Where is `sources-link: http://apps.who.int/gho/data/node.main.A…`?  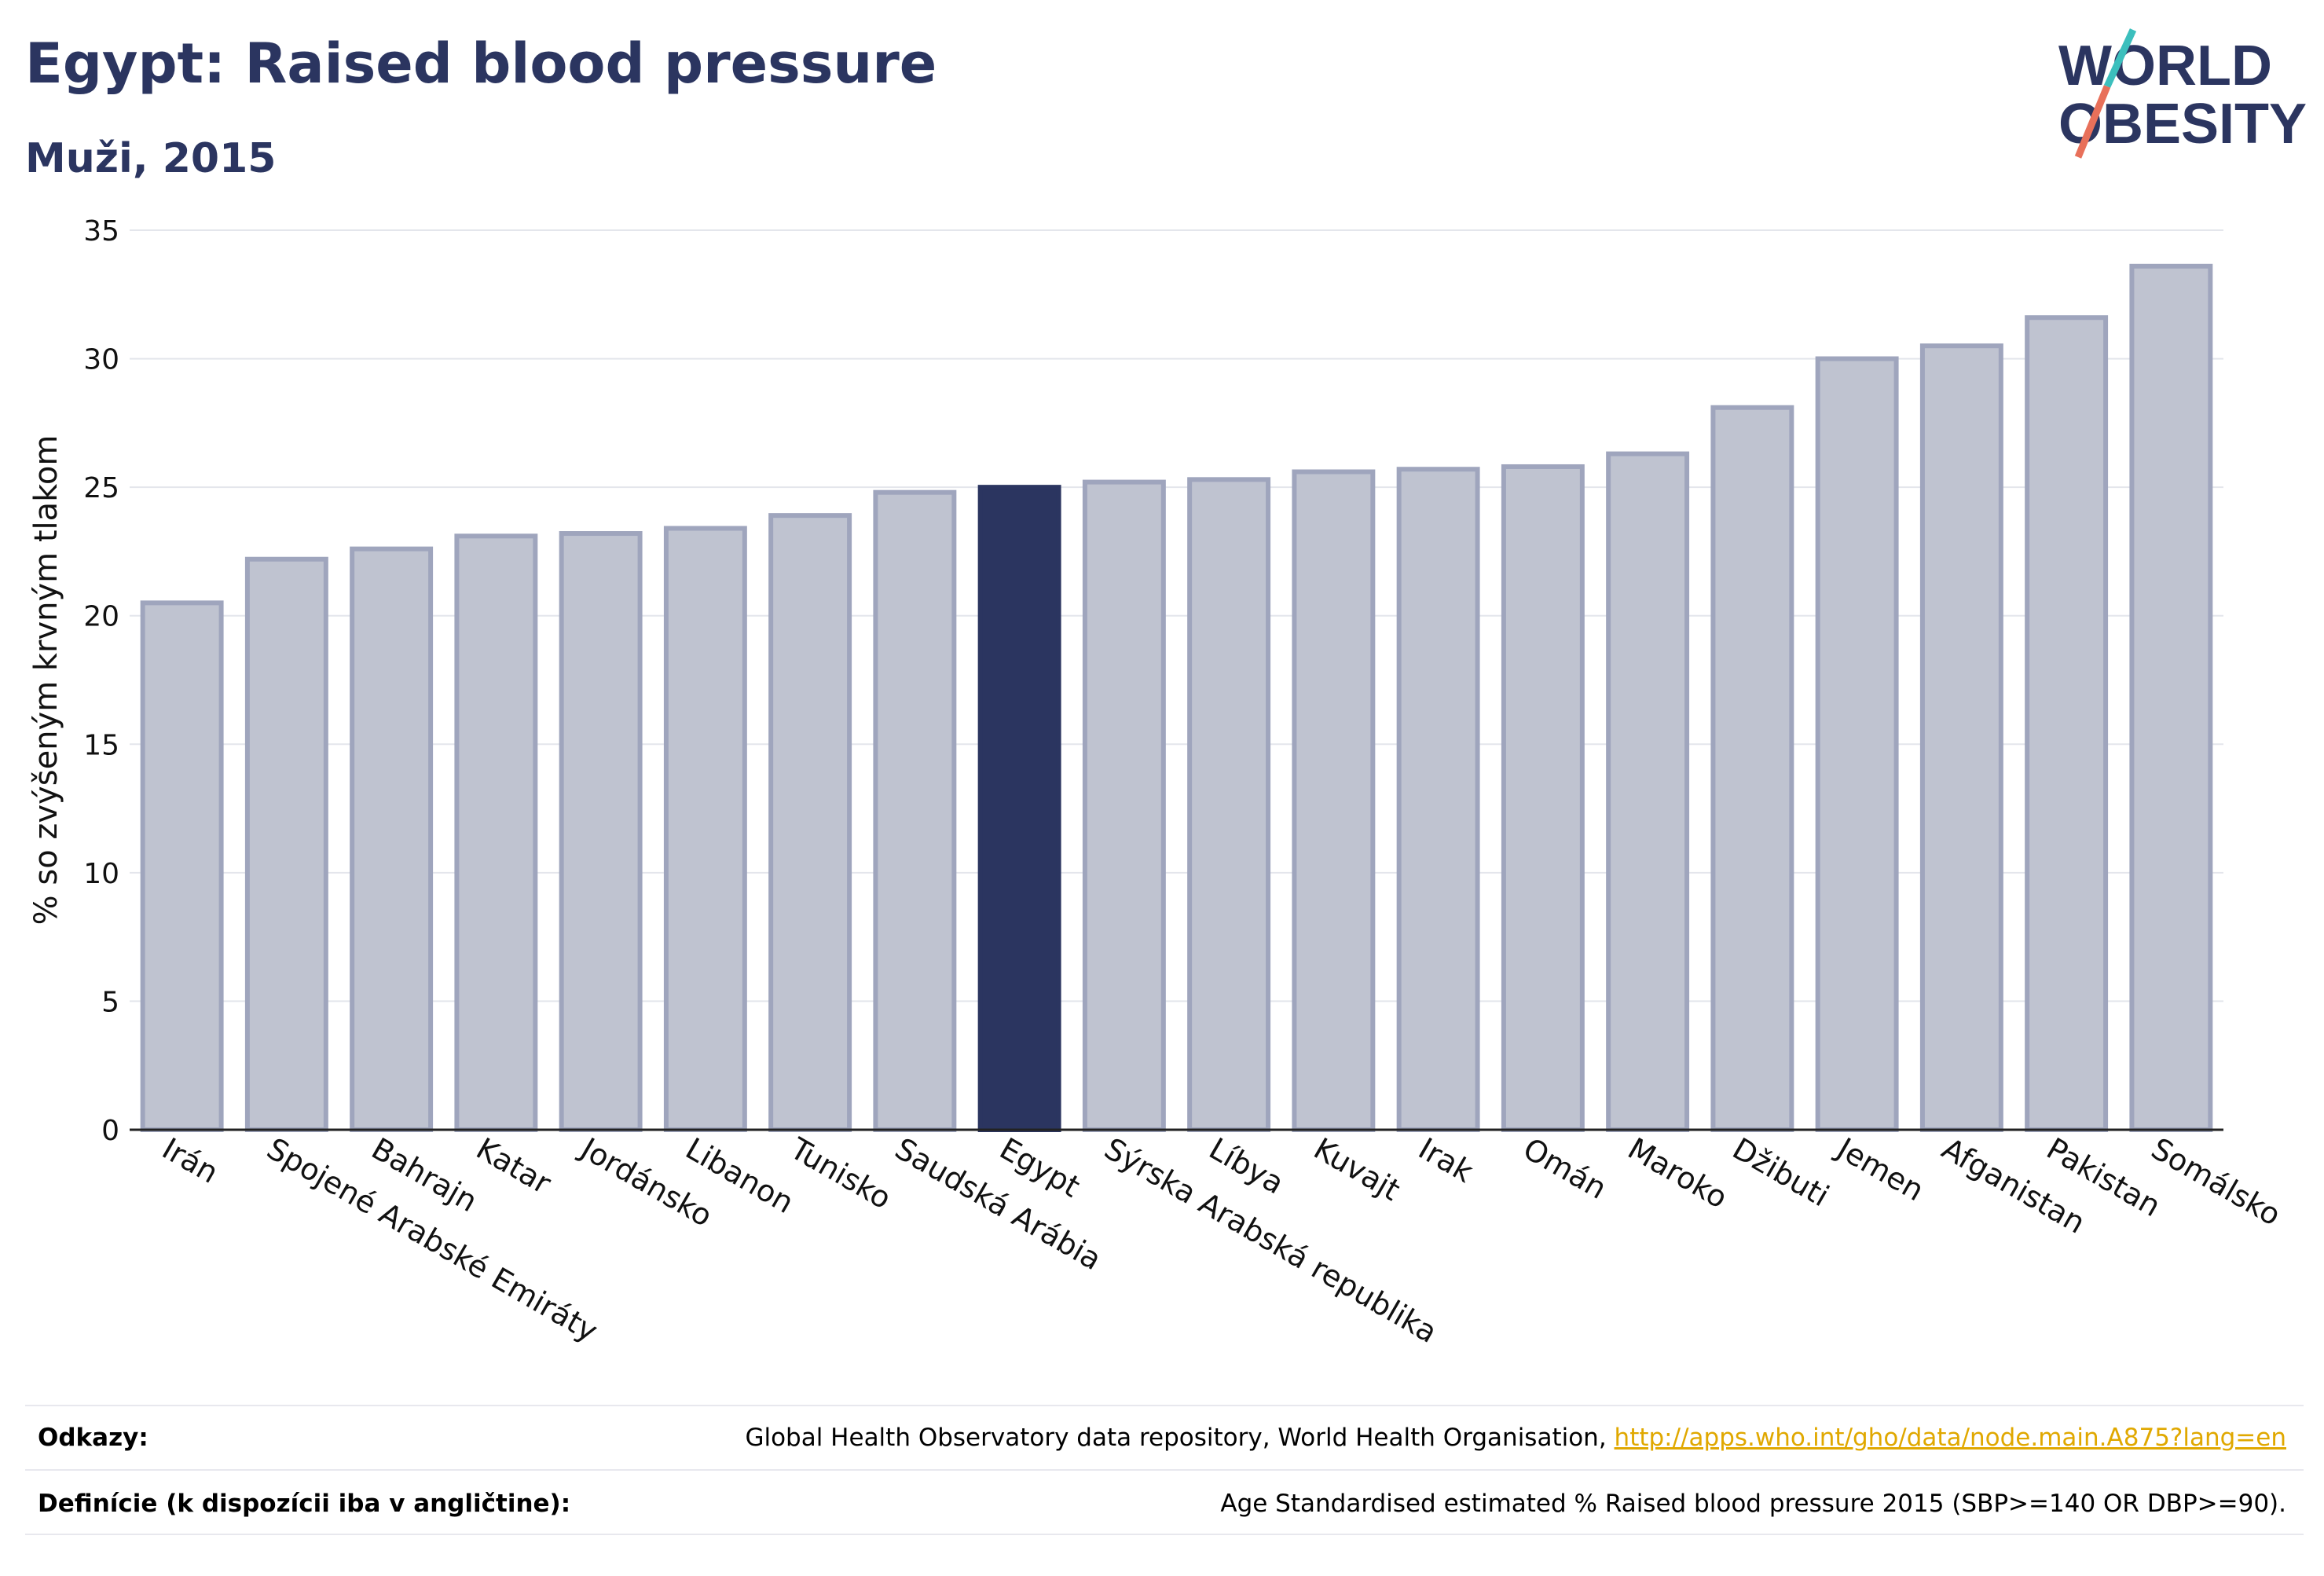 sources-link: http://apps.who.int/gho/data/node.main.A… is located at coordinates (1950, 1438).